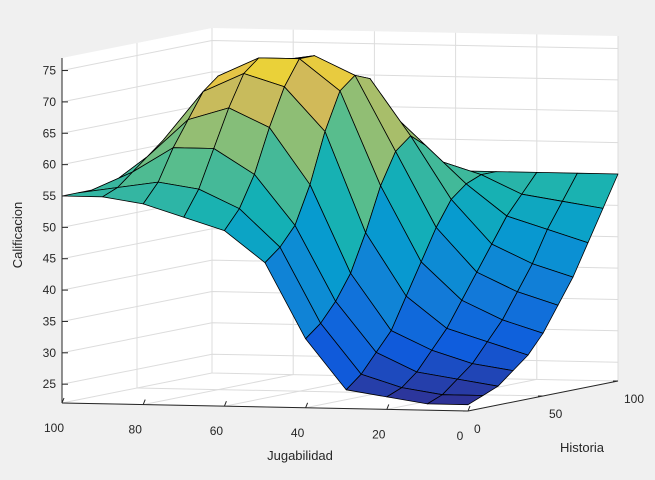 This screenshot has height=480, width=655. What do you see at coordinates (50, 227) in the screenshot?
I see `z-tick-label: 50` at bounding box center [50, 227].